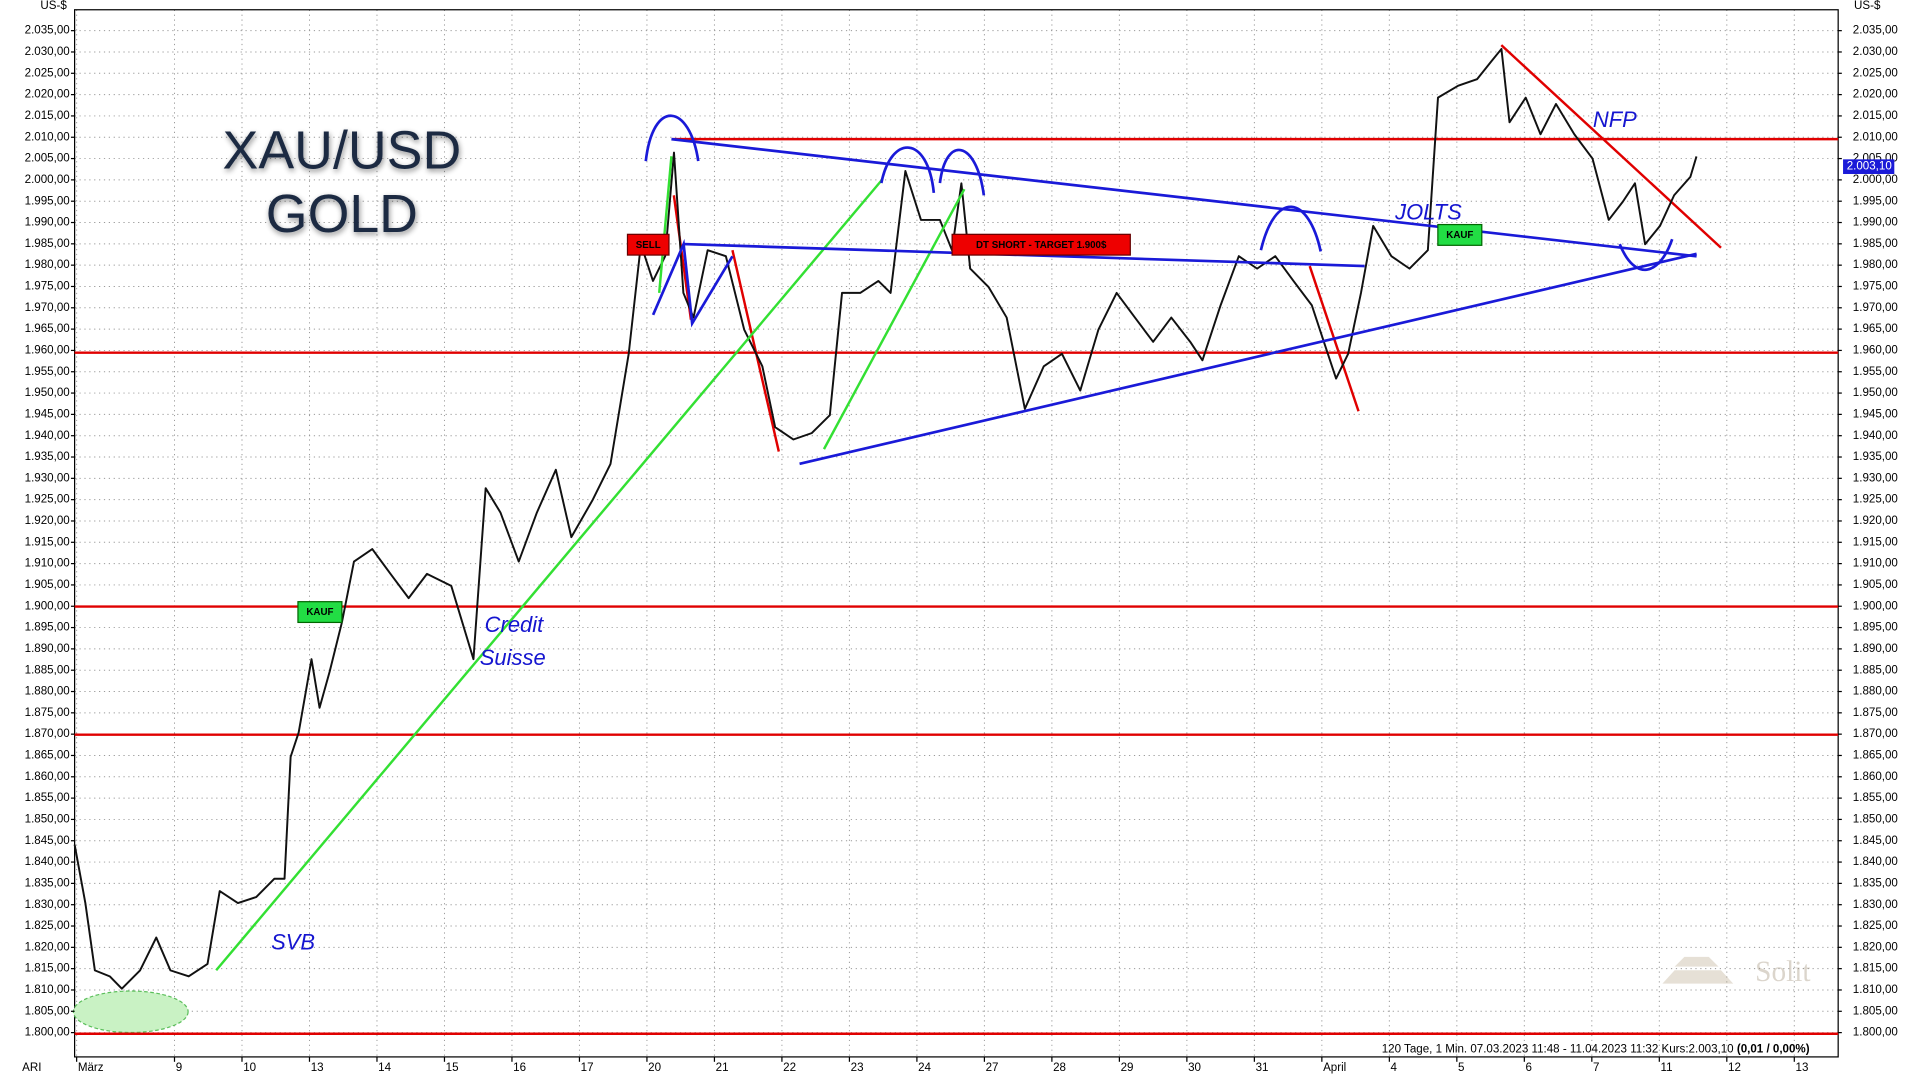  What do you see at coordinates (587, 1068) in the screenshot?
I see `x-tick-label: 17` at bounding box center [587, 1068].